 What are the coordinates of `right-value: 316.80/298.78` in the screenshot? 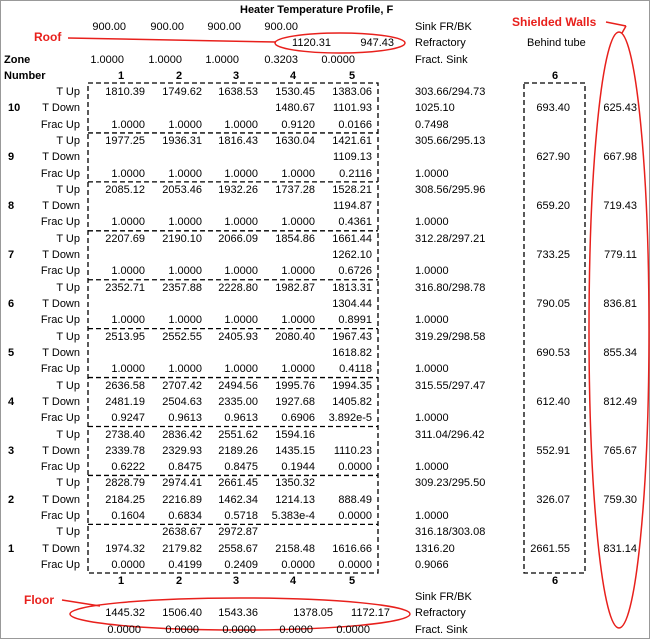 It's located at (450, 287).